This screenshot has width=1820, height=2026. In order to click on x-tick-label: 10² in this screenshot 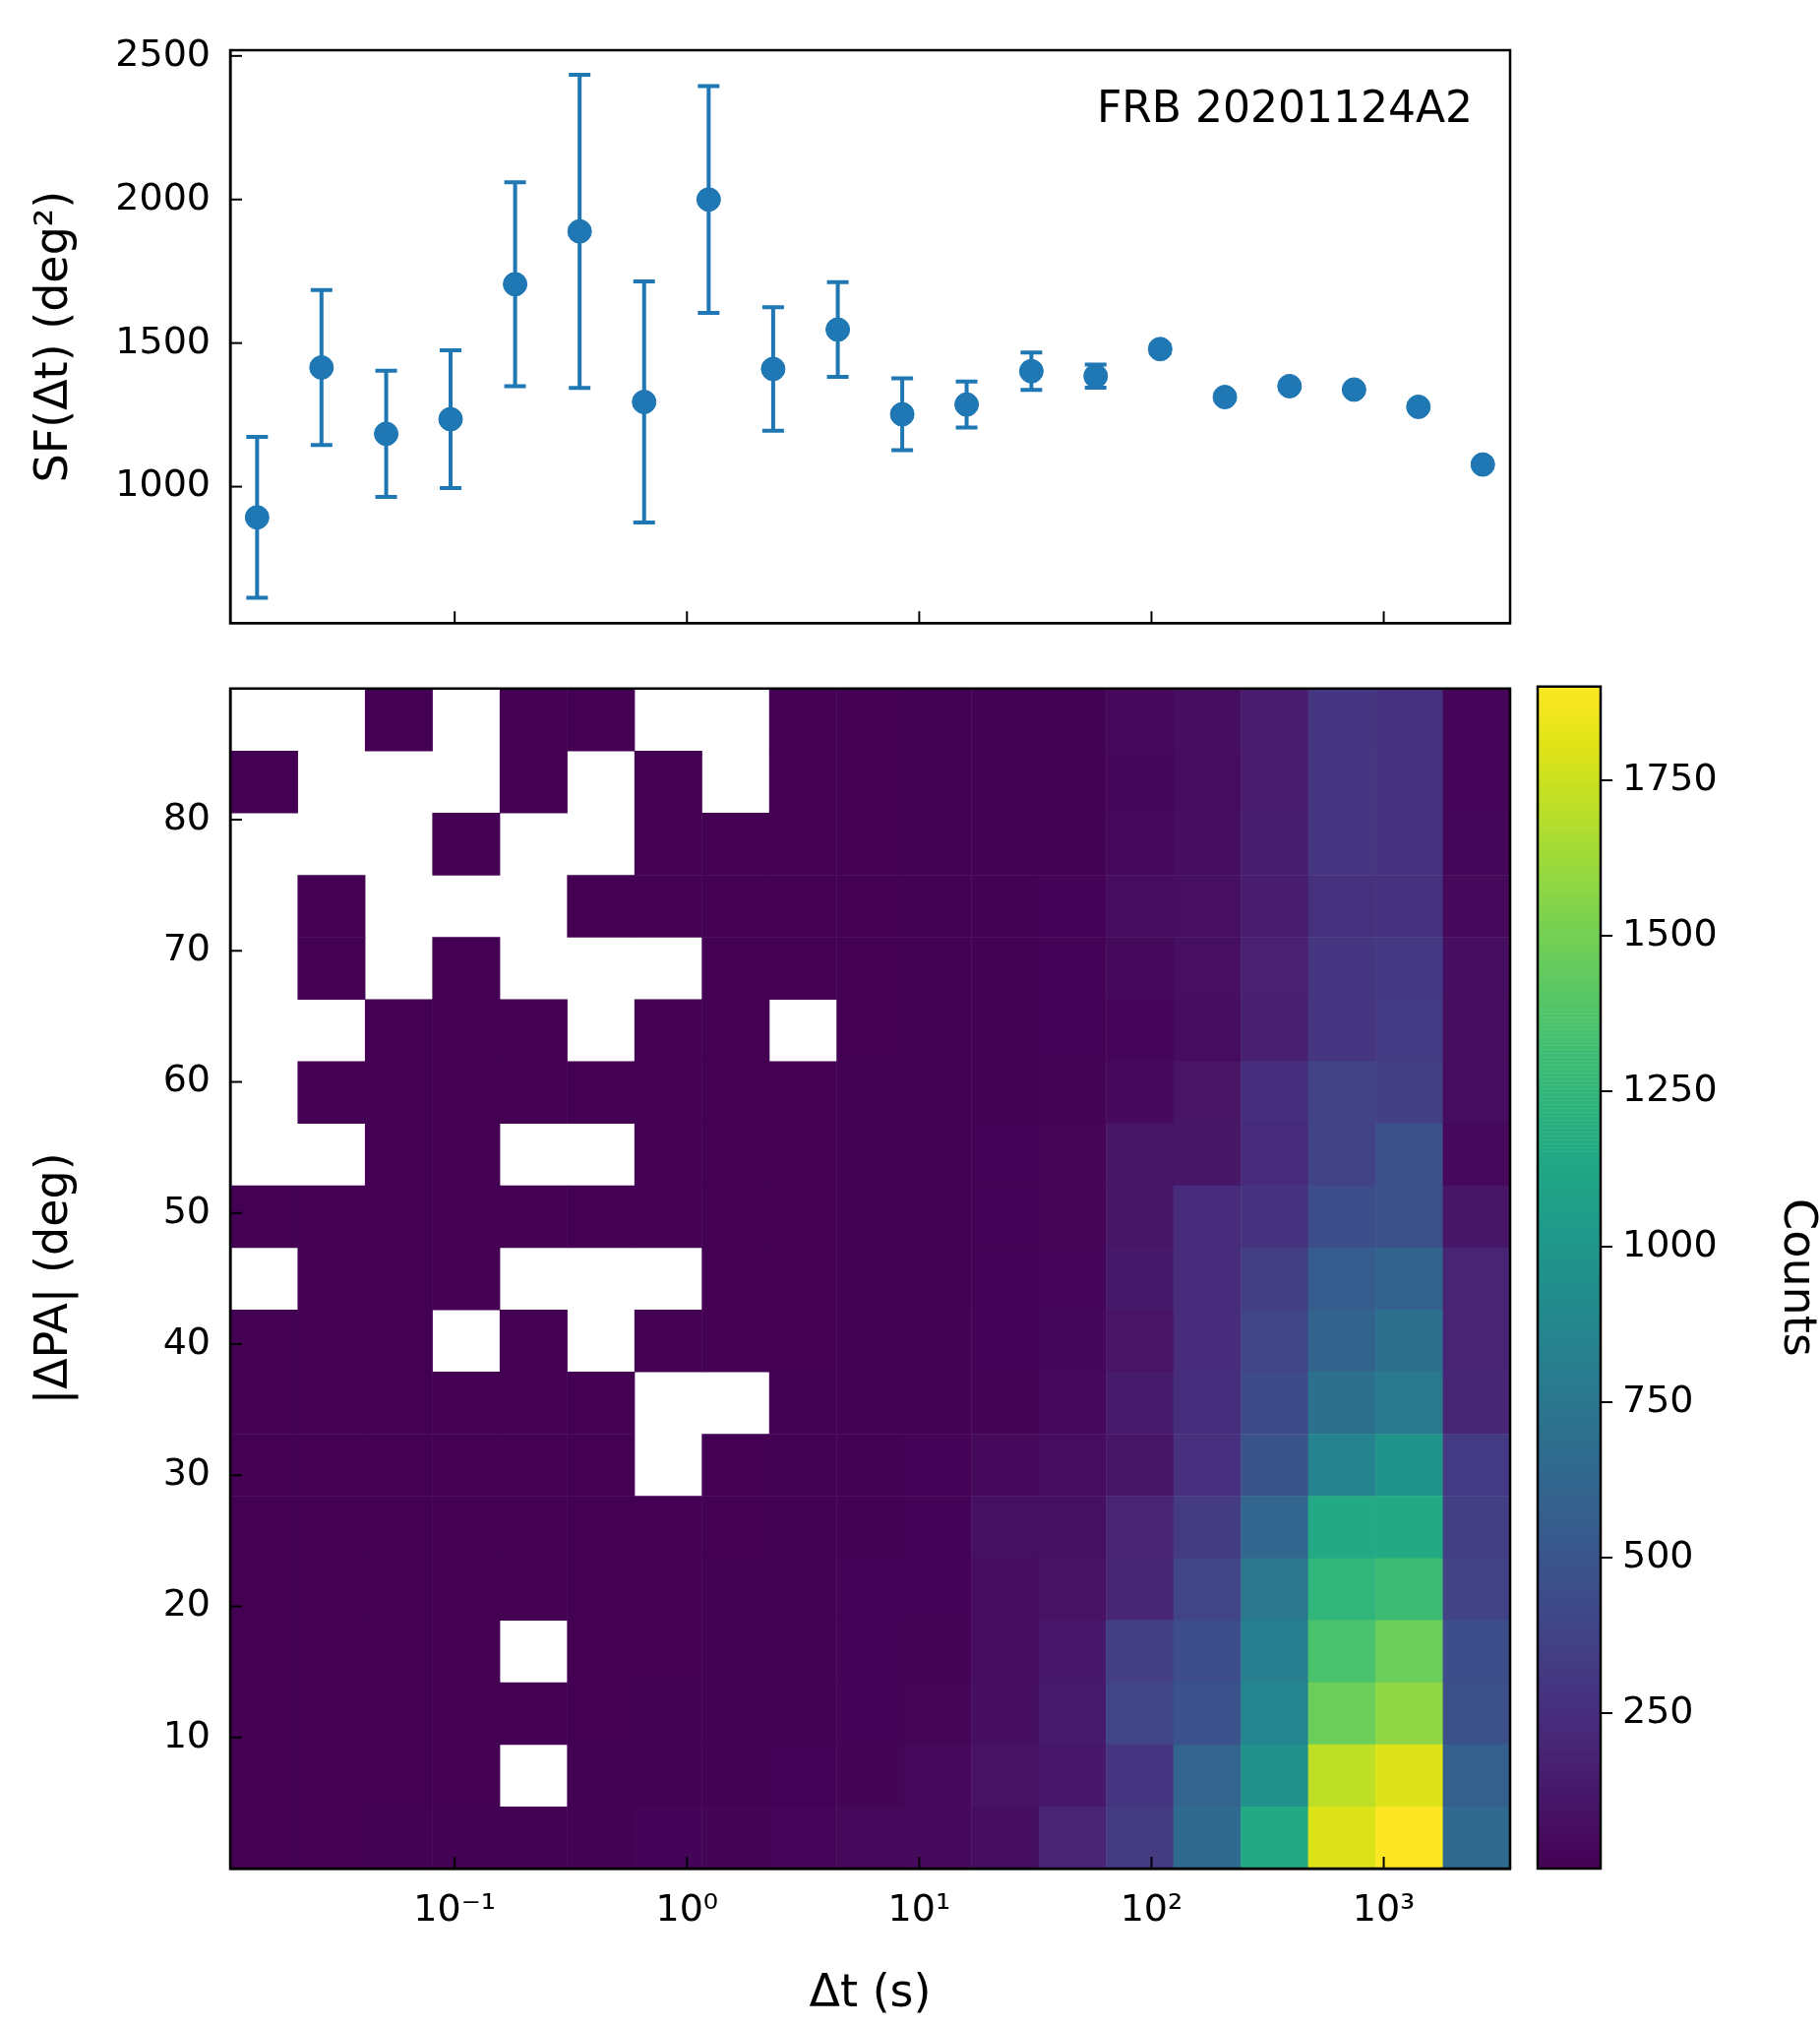, I will do `click(1151, 1907)`.